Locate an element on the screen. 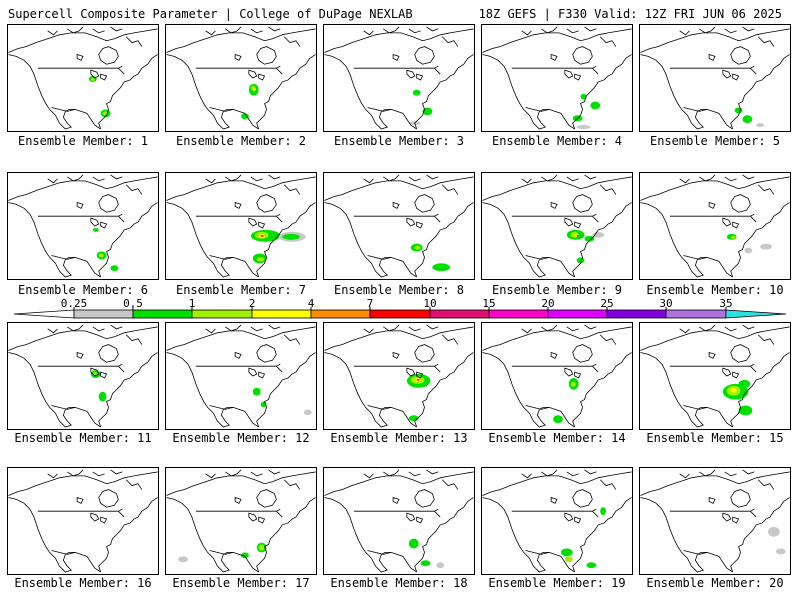 This screenshot has width=800, height=600. colorbar-level-label: 2 is located at coordinates (252, 303).